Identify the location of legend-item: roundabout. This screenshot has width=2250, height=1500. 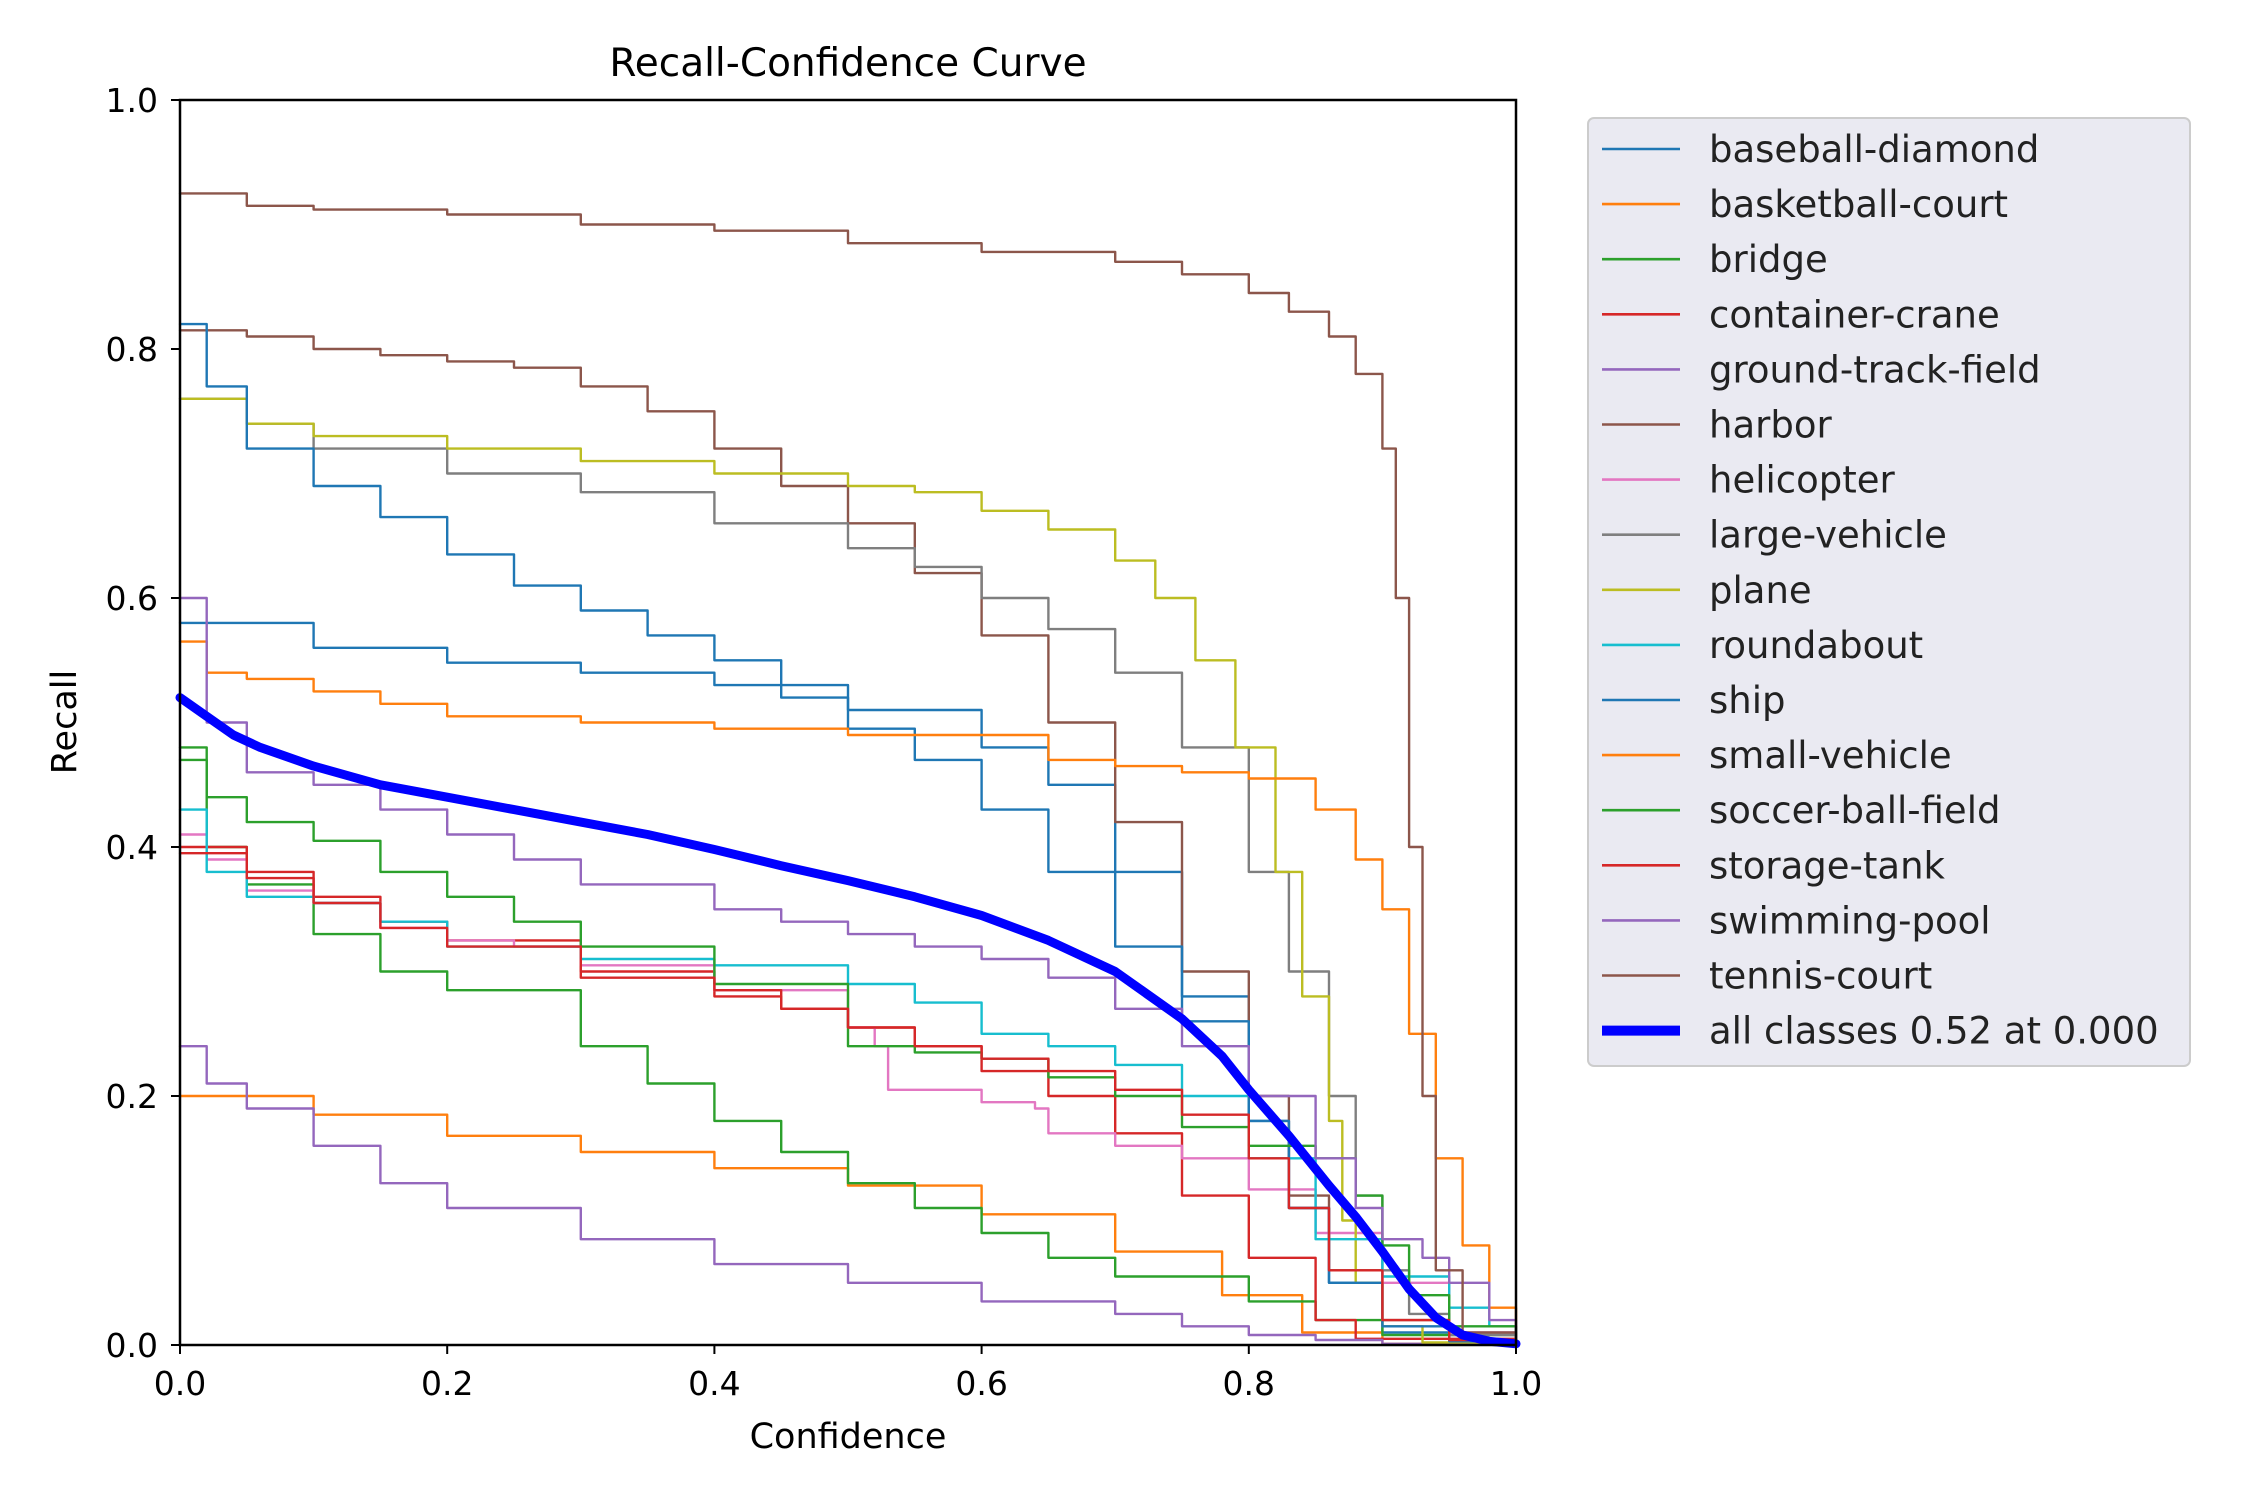
(1762, 645).